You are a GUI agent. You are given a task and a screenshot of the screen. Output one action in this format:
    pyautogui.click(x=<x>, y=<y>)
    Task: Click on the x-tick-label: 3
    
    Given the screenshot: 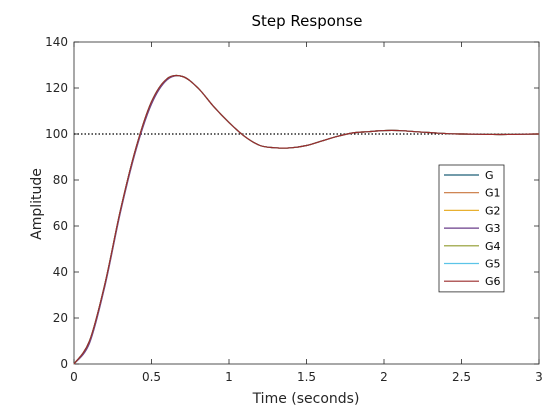 What is the action you would take?
    pyautogui.click(x=539, y=377)
    